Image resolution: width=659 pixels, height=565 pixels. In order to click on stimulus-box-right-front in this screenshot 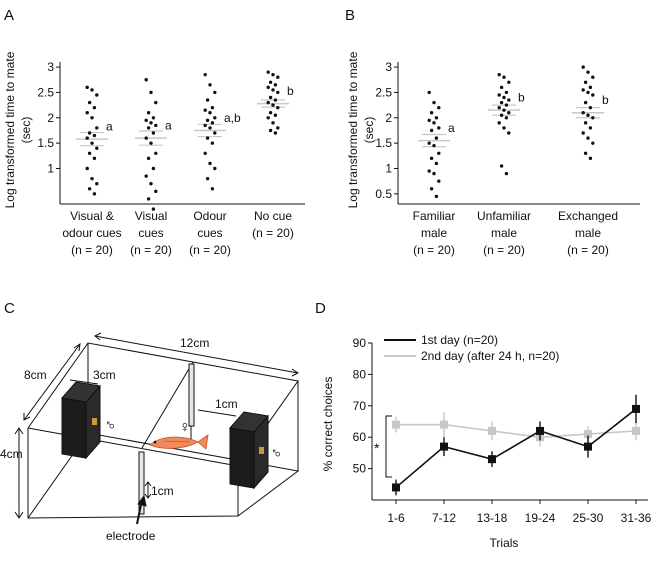, I will do `click(242, 458)`.